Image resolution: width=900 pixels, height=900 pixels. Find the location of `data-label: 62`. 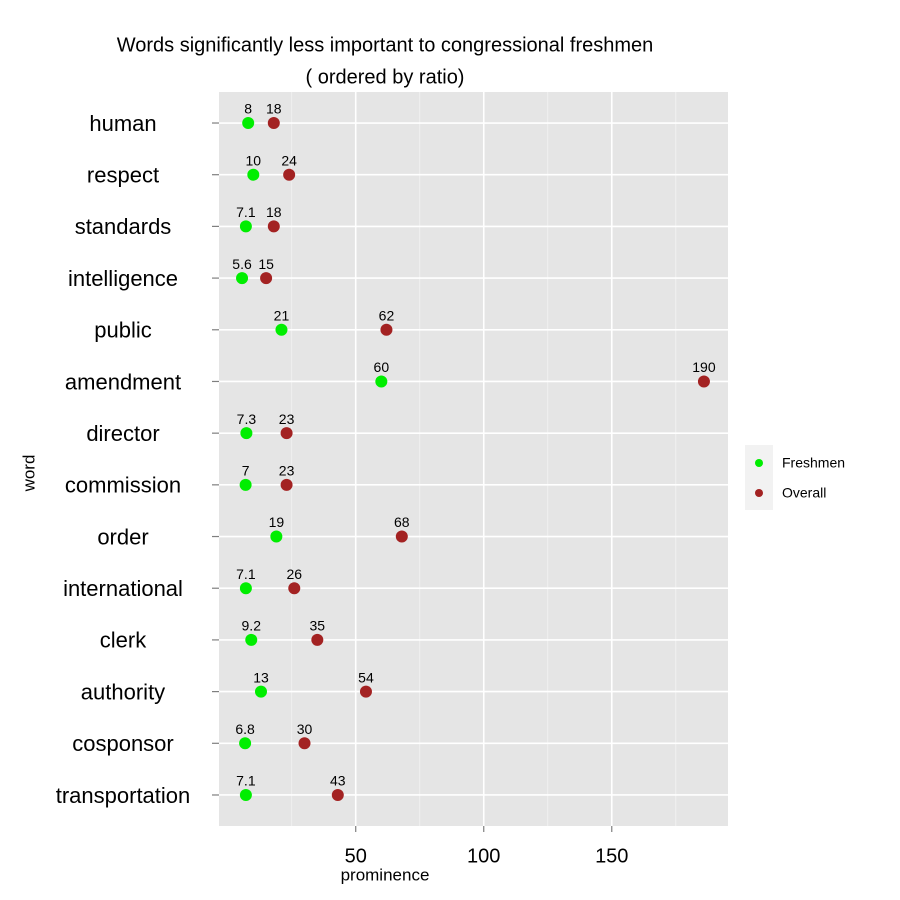

data-label: 62 is located at coordinates (387, 315).